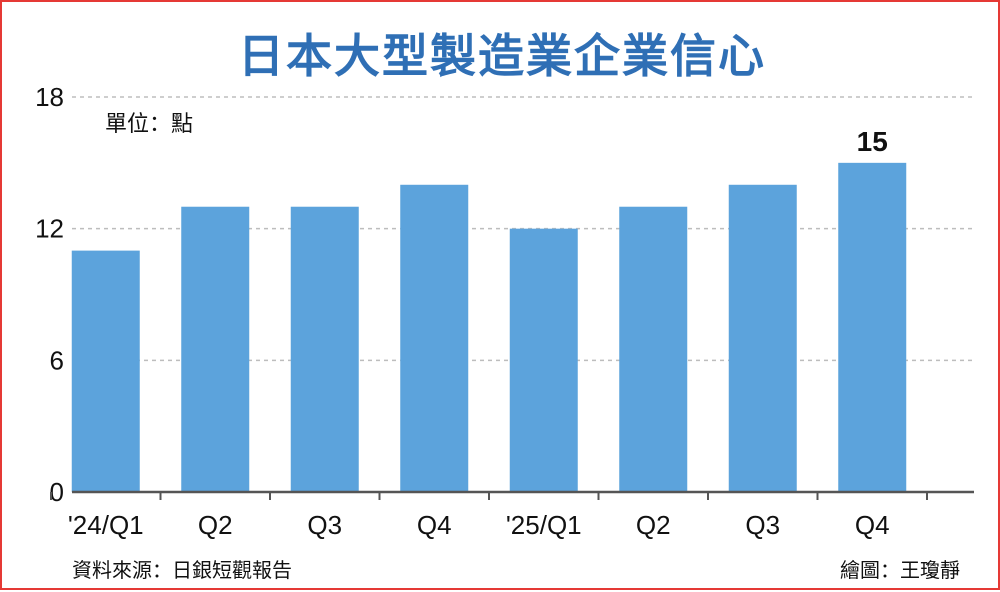 Image resolution: width=1000 pixels, height=592 pixels. Describe the element at coordinates (182, 570) in the screenshot. I see `source-note: 資料來源：日銀短觀報告` at that location.